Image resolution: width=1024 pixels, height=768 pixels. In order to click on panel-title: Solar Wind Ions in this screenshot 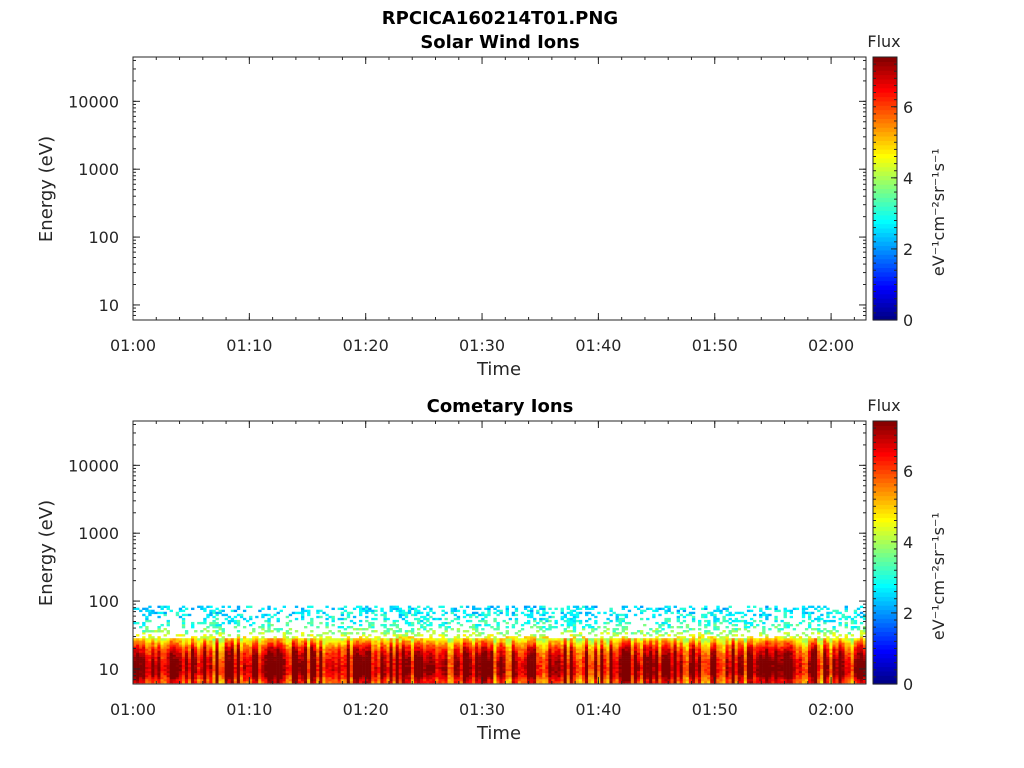, I will do `click(499, 42)`.